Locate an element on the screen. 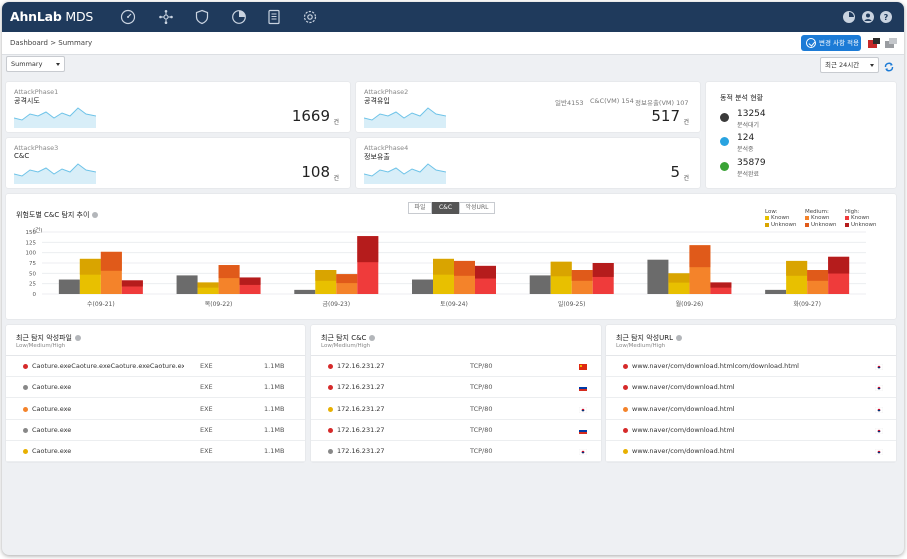 The image size is (907, 559). sparkline is located at coordinates (55, 117).